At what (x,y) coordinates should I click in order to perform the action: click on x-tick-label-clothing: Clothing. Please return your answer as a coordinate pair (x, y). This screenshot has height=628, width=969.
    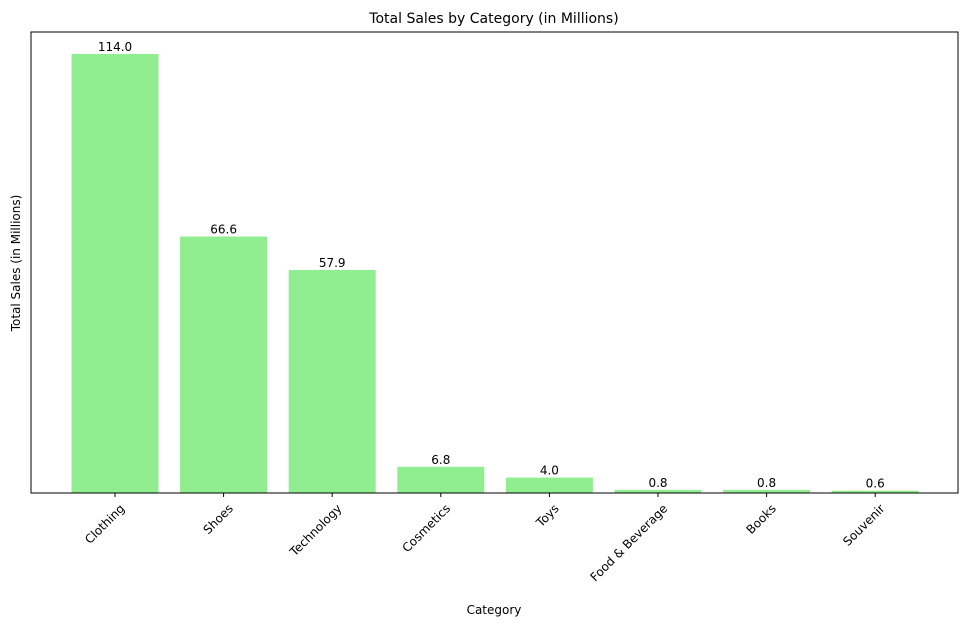
    Looking at the image, I should click on (104, 523).